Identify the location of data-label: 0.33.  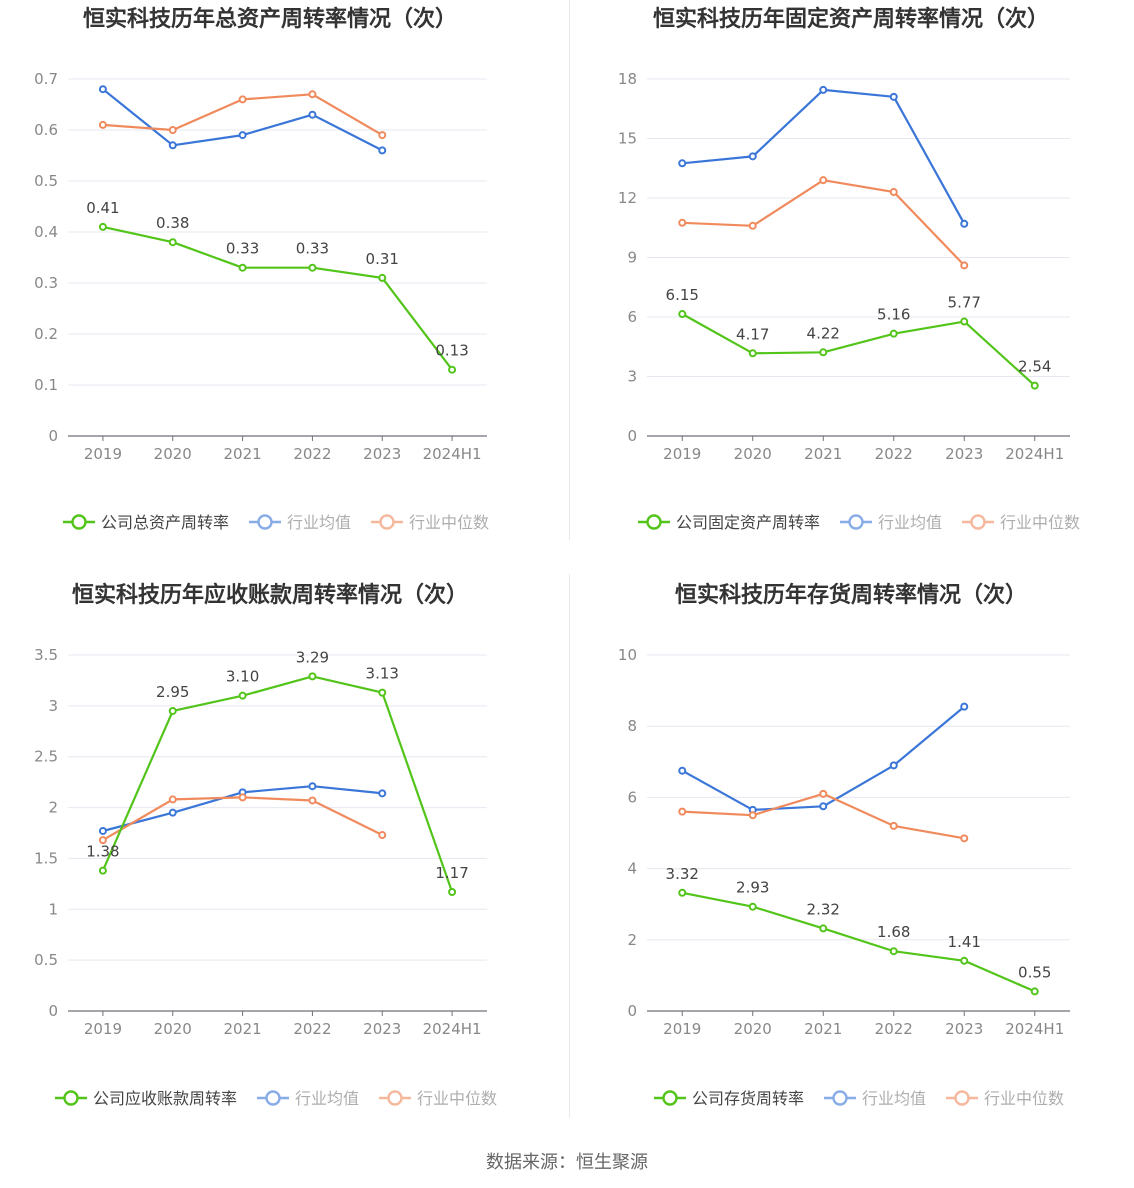
(242, 249).